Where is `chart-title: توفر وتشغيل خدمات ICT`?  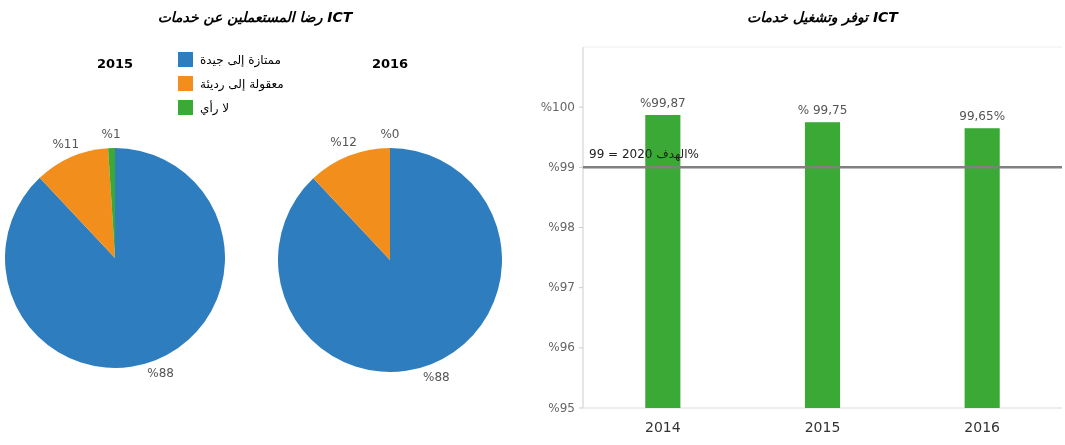 chart-title: توفر وتشغيل خدمات ICT is located at coordinates (823, 17).